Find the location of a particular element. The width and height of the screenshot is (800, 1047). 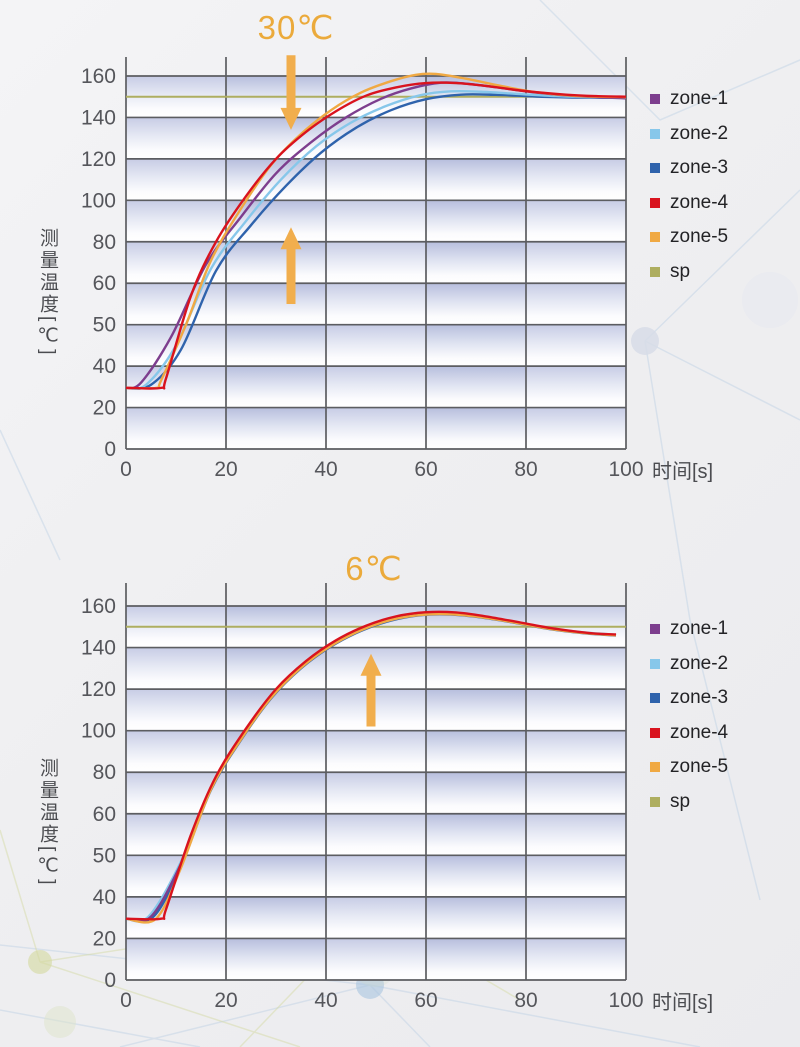

chart-2-xaxis-label: 时间[s] is located at coordinates (683, 1003).